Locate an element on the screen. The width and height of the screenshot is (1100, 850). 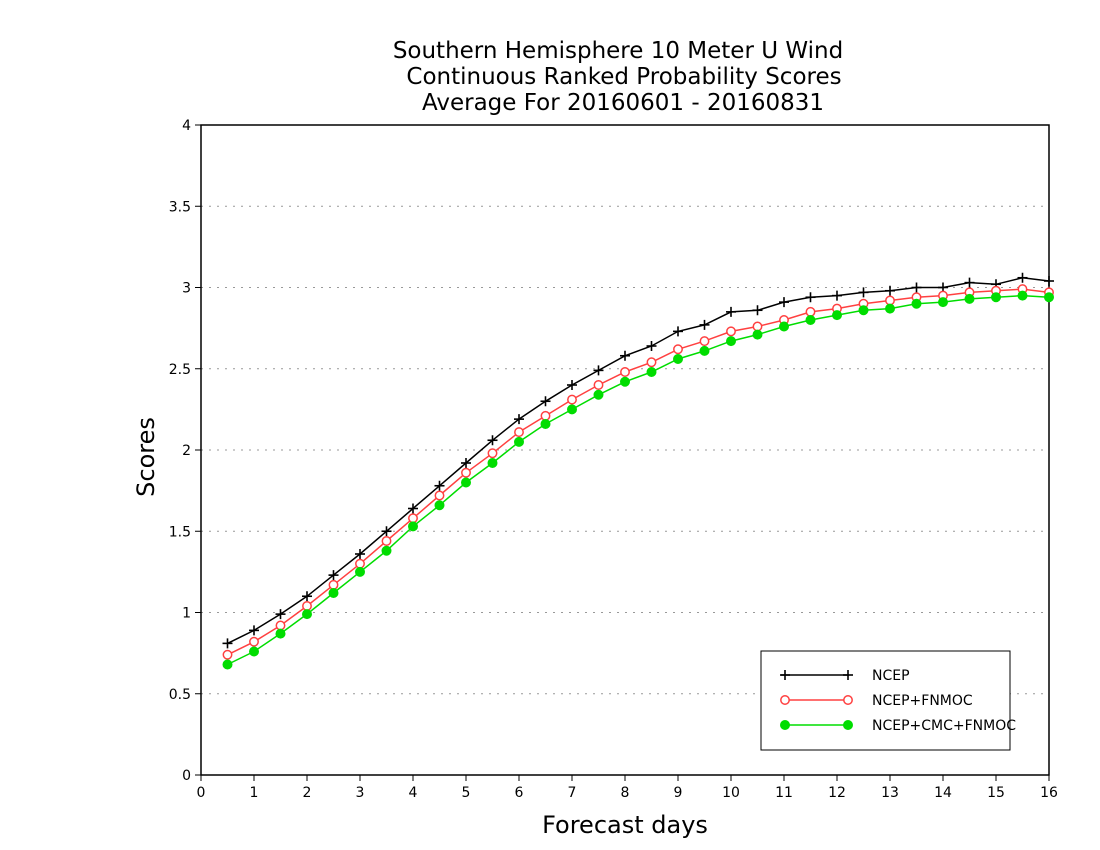
x-tick-label: 15 is located at coordinates (996, 793).